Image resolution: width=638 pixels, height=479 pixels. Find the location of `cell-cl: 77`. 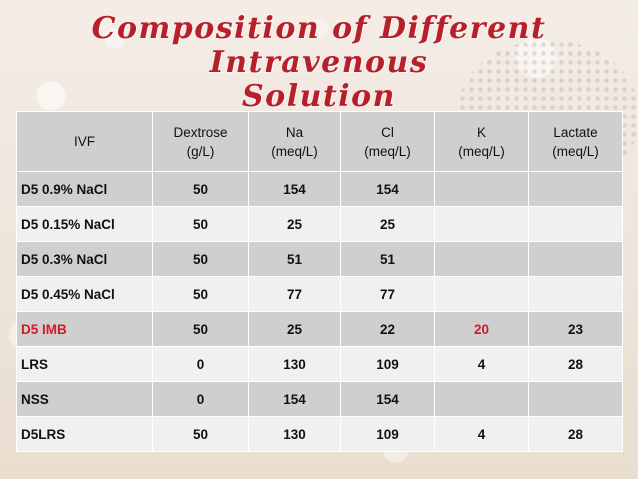

cell-cl: 77 is located at coordinates (387, 294).